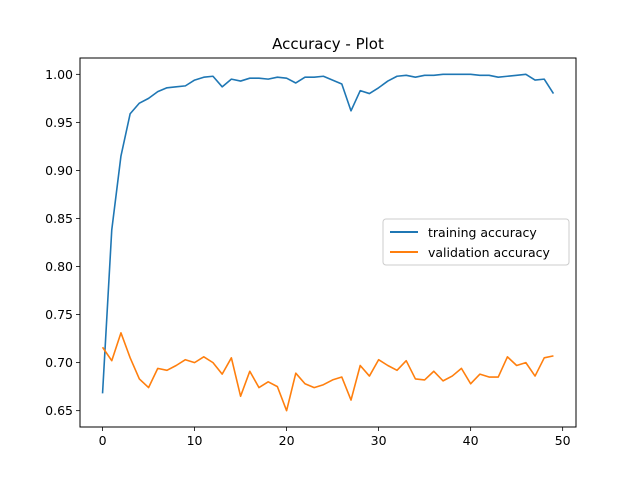  What do you see at coordinates (327, 372) in the screenshot?
I see `series-line-validation` at bounding box center [327, 372].